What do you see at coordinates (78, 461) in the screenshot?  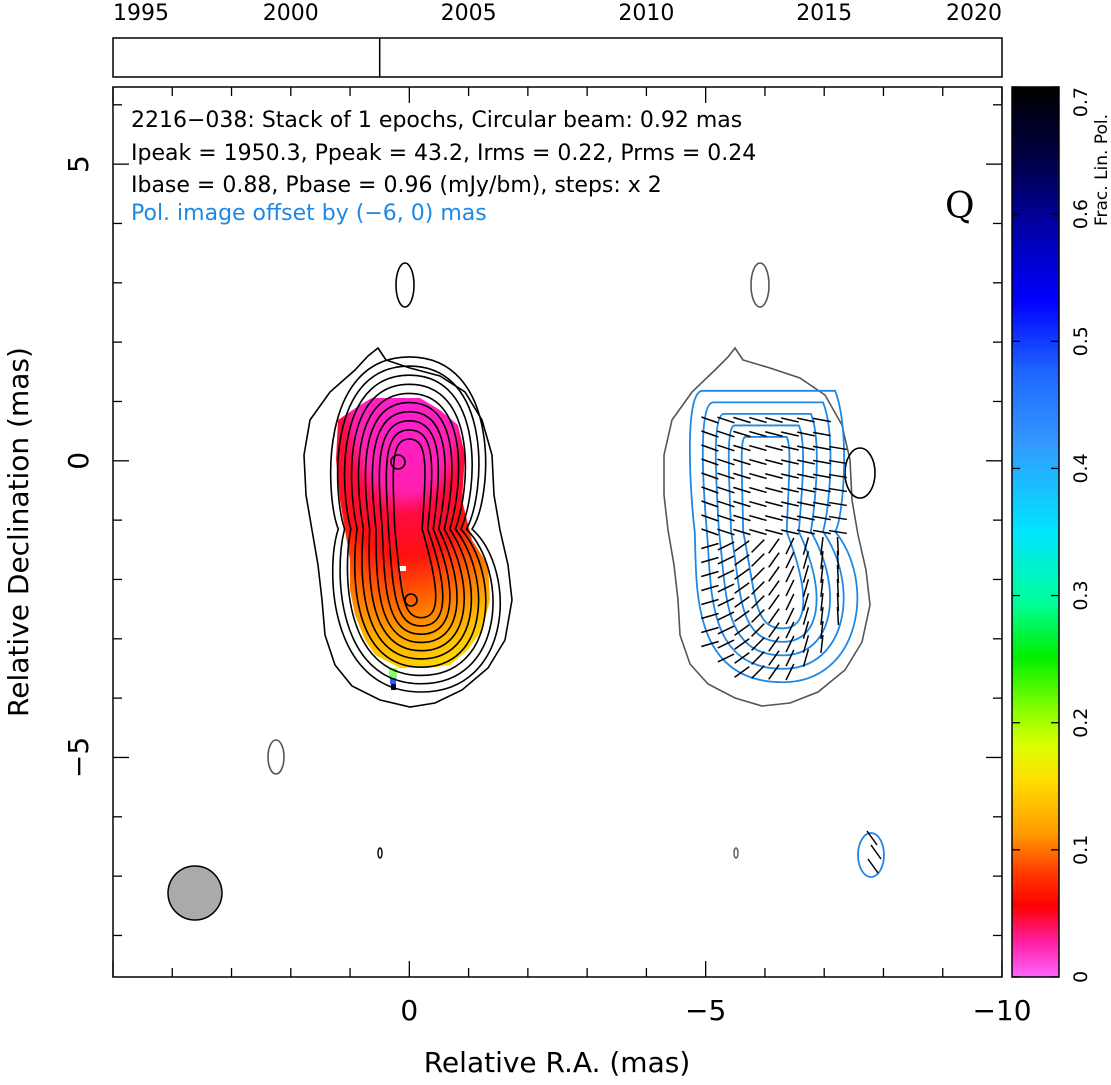 I see `y-tick-label: 0` at bounding box center [78, 461].